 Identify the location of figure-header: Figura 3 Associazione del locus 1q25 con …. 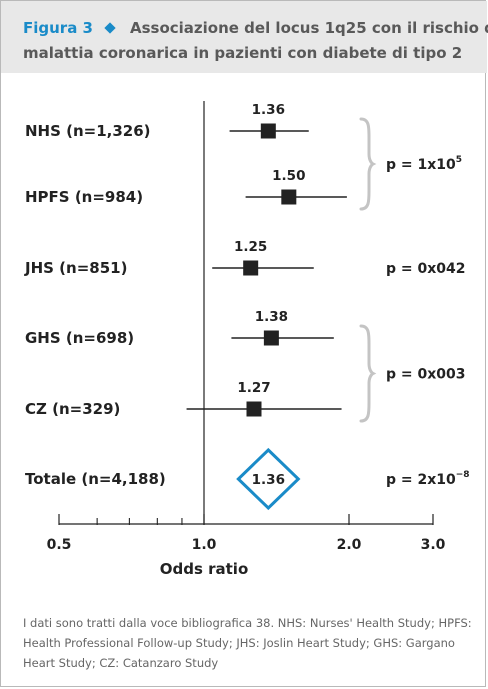
(244, 37).